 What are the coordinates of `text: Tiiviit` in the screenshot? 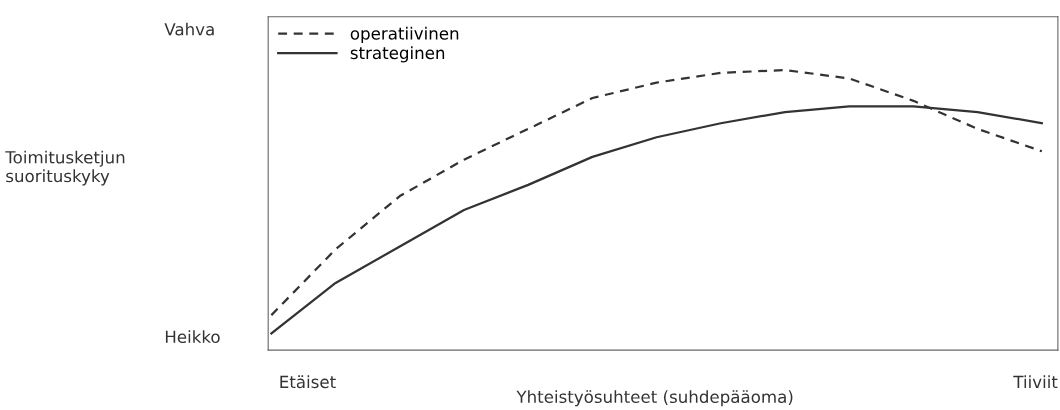 It's located at (1035, 381).